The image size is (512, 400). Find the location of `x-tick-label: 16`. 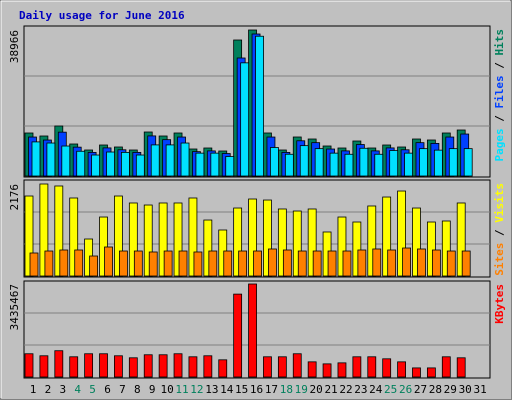

x-tick-label: 16 is located at coordinates (256, 389).